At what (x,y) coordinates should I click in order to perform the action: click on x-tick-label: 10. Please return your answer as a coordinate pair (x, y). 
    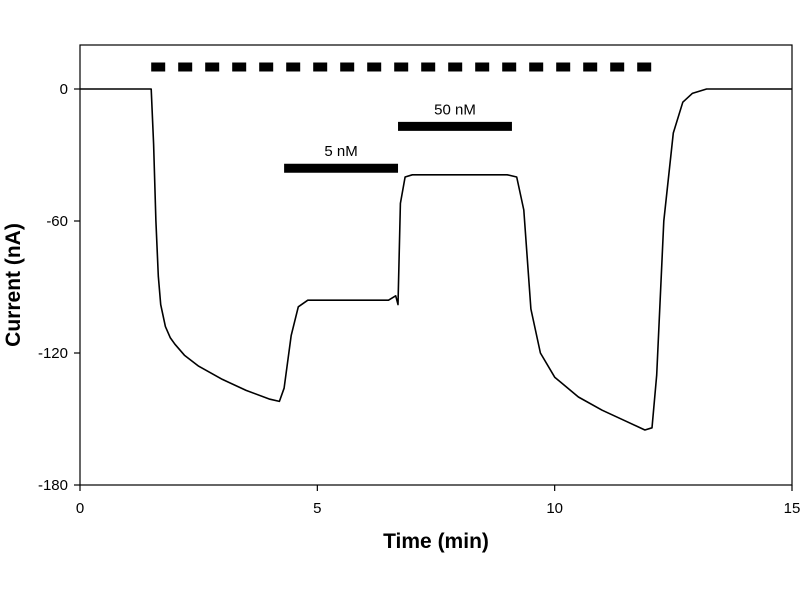
    Looking at the image, I should click on (554, 508).